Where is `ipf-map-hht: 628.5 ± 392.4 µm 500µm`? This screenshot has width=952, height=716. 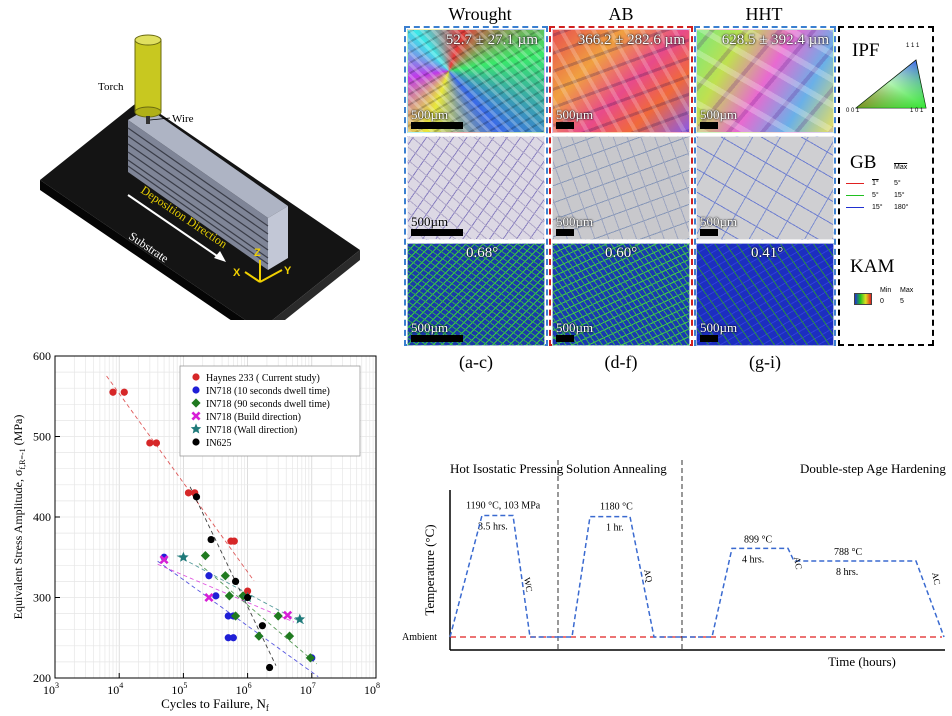 ipf-map-hht: 628.5 ± 392.4 µm 500µm is located at coordinates (765, 81).